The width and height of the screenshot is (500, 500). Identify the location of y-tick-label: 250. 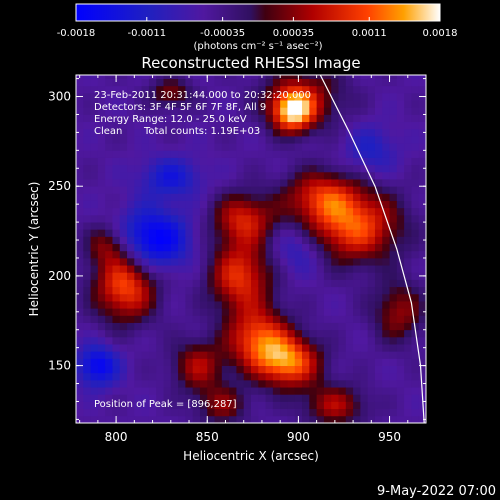
(59, 186).